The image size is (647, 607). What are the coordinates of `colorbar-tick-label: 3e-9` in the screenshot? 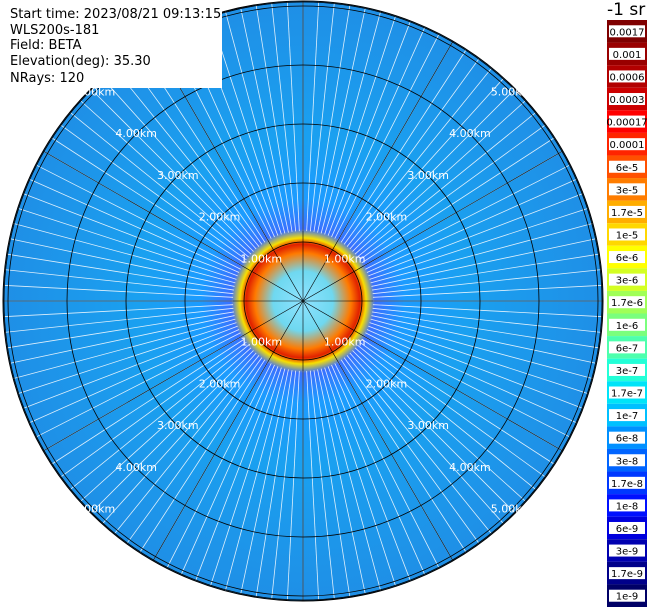 It's located at (627, 552).